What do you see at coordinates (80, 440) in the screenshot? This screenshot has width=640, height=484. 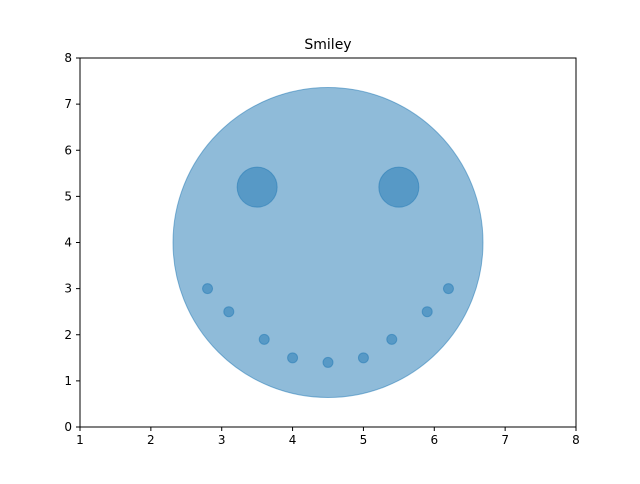 I see `x-tick-label: 1` at bounding box center [80, 440].